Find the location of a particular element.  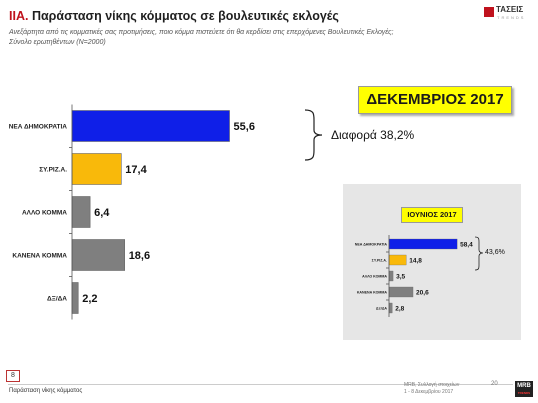

mrb-logo: MRB TRENDS is located at coordinates (524, 389).